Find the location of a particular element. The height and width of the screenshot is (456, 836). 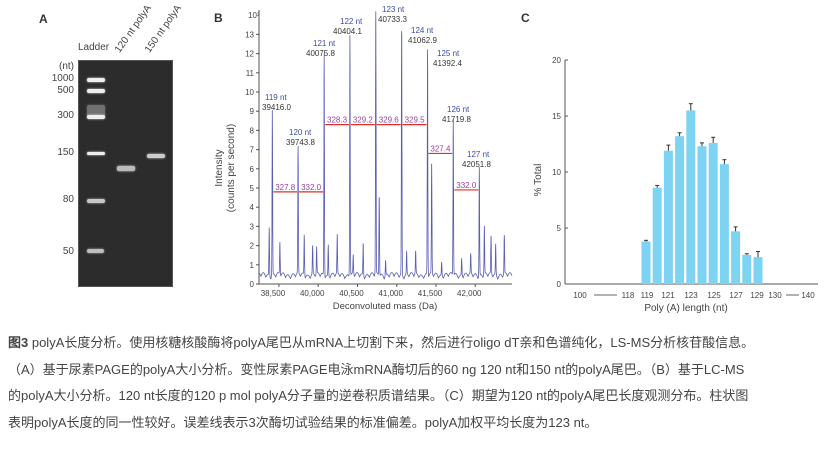

mass-diff-label: 329.6 is located at coordinates (389, 120).